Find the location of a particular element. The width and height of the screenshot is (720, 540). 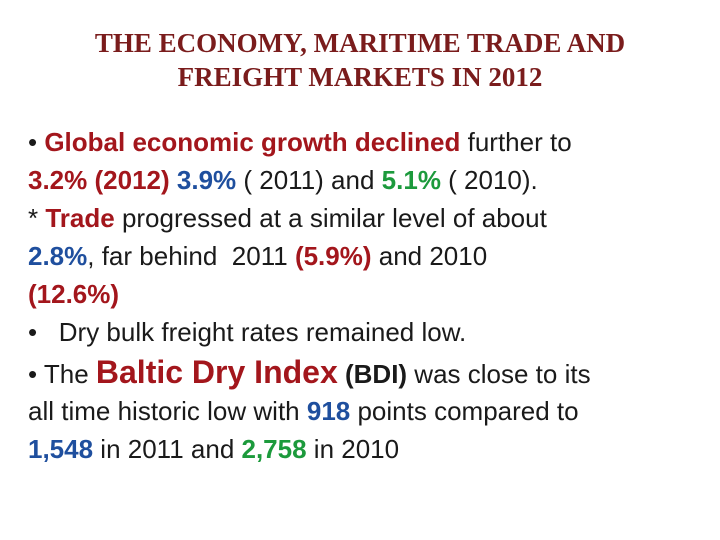

text-line: • Dry bulk freight rates remained low. is located at coordinates (247, 332).